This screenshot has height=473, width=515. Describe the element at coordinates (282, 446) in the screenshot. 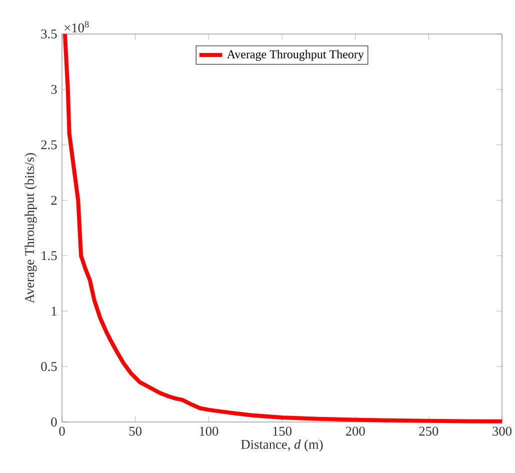

I see `x-axis-title: Distance, d (m)` at that location.